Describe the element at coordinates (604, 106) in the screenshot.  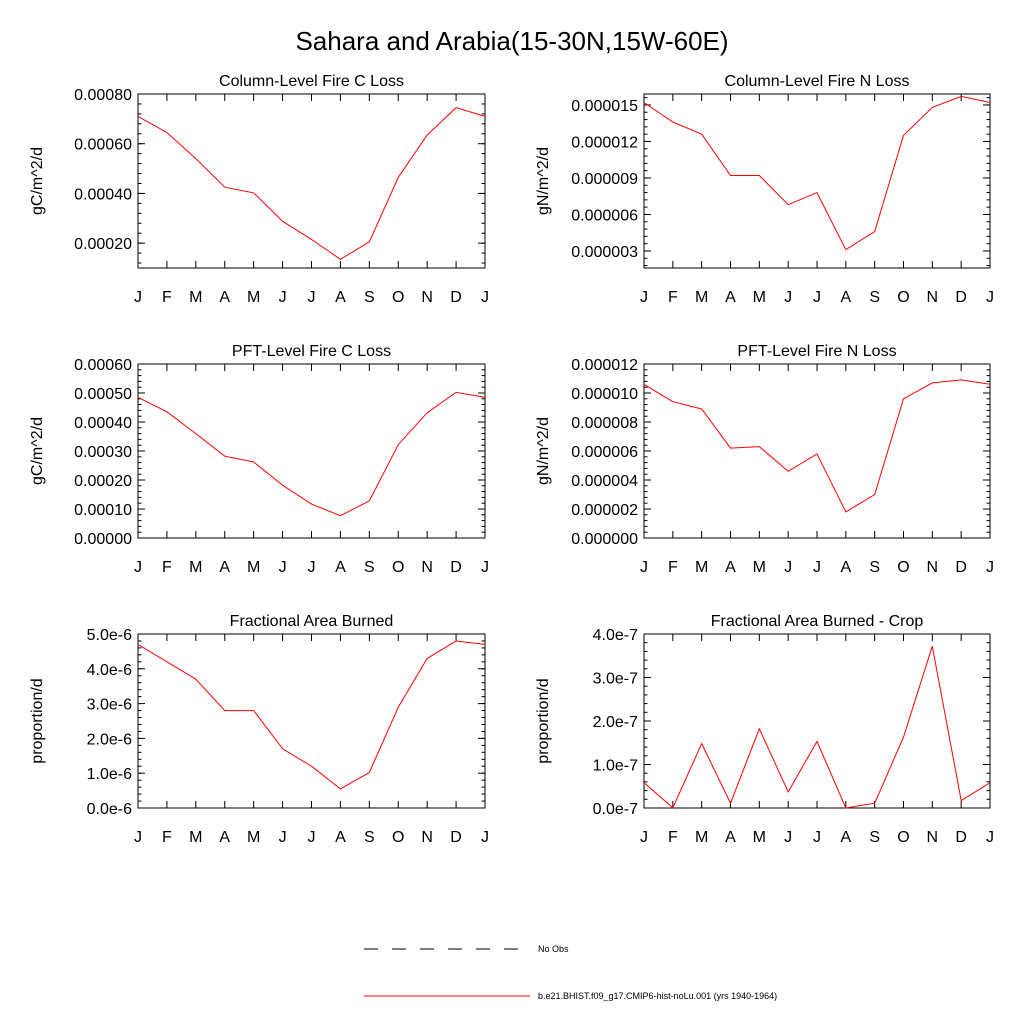
I see `y-tick-label: 0.000015` at that location.